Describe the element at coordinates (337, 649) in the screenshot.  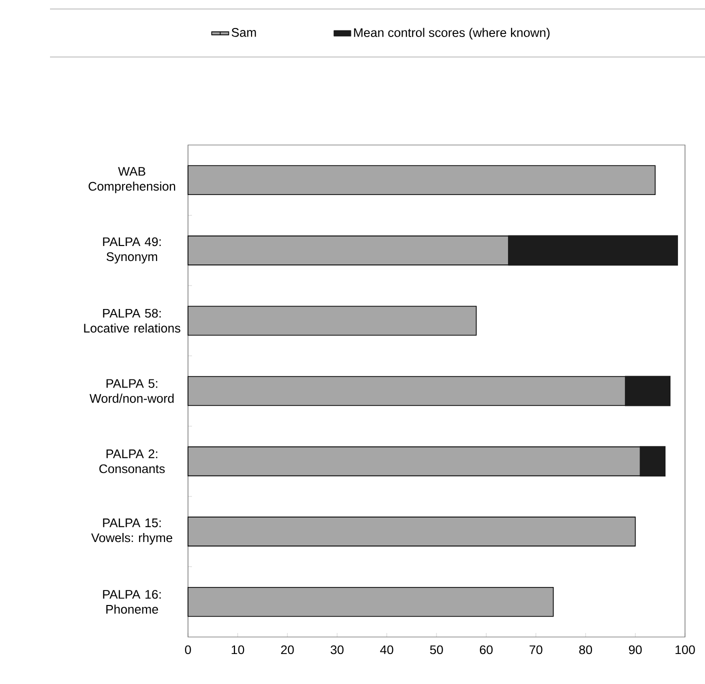
I see `x-tick-label: 30` at that location.